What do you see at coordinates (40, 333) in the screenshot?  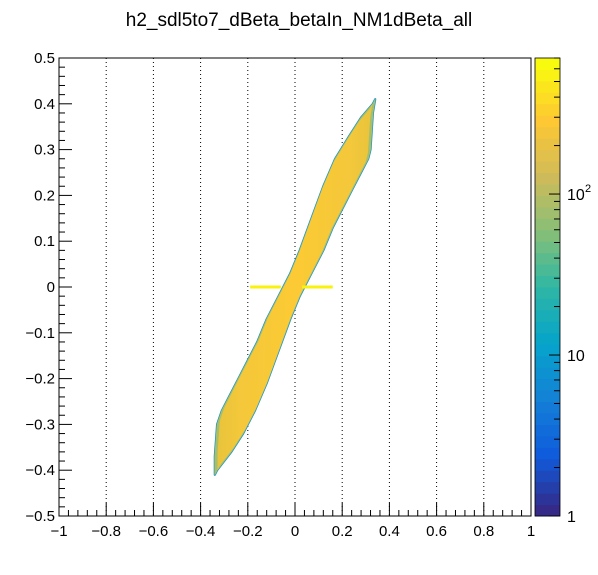 I see `y-tick-label: −0.1` at bounding box center [40, 333].